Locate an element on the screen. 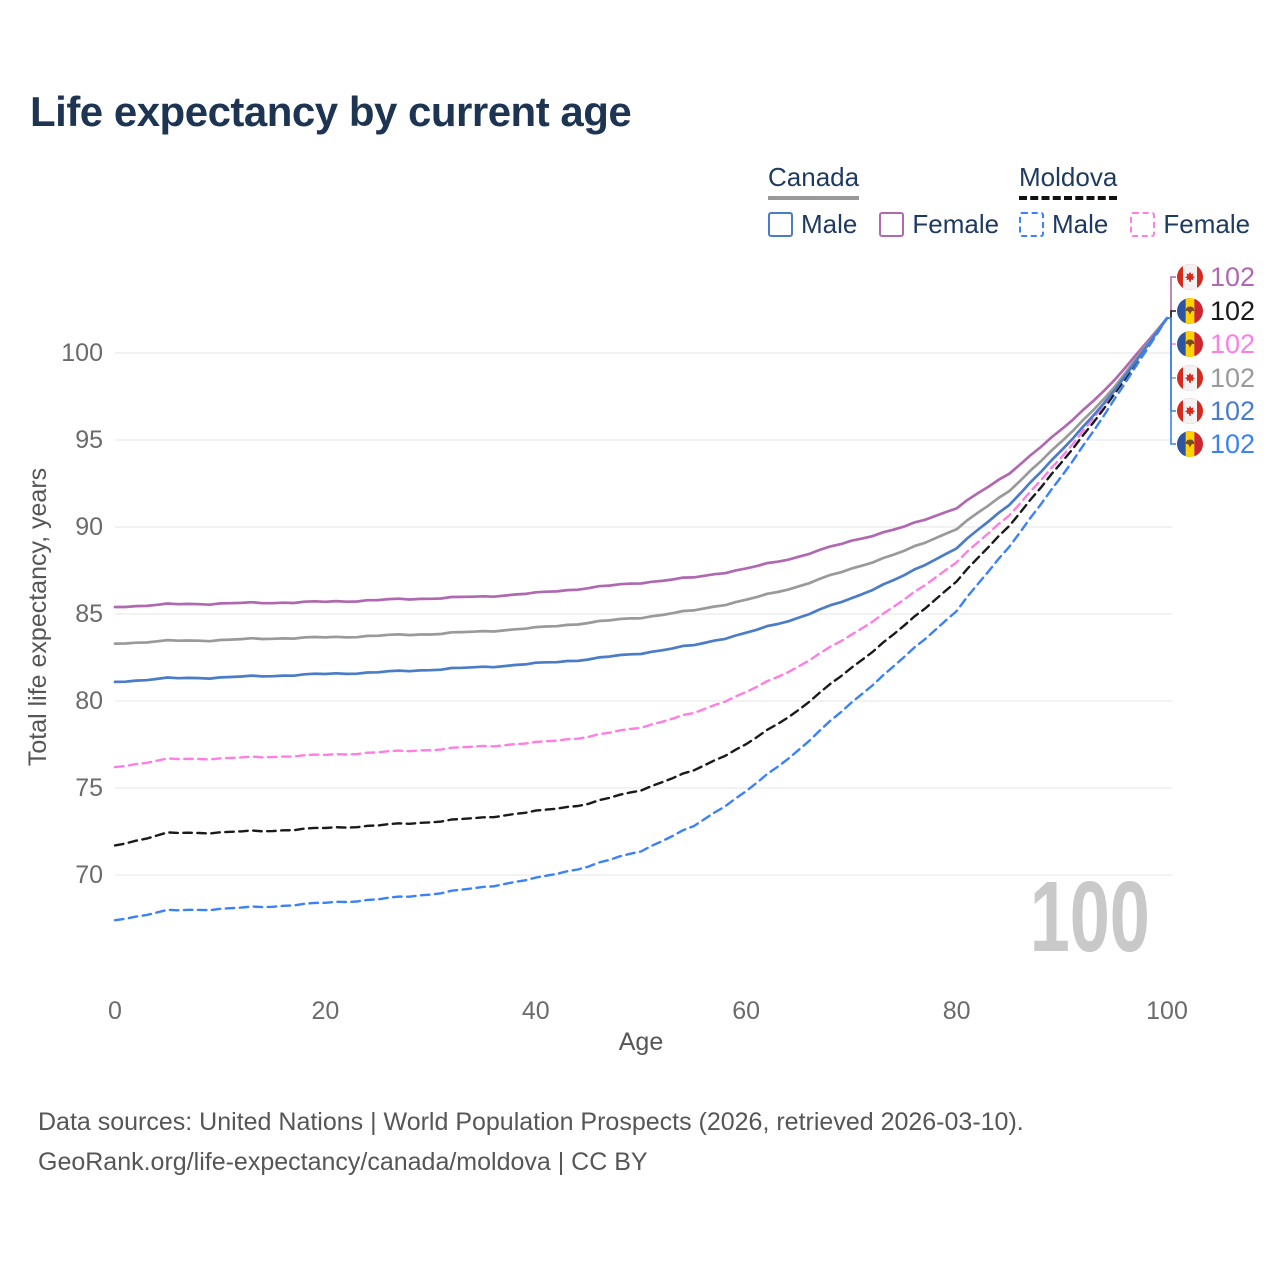 Image resolution: width=1280 pixels, height=1280 pixels. age-watermark: 100 is located at coordinates (1089, 917).